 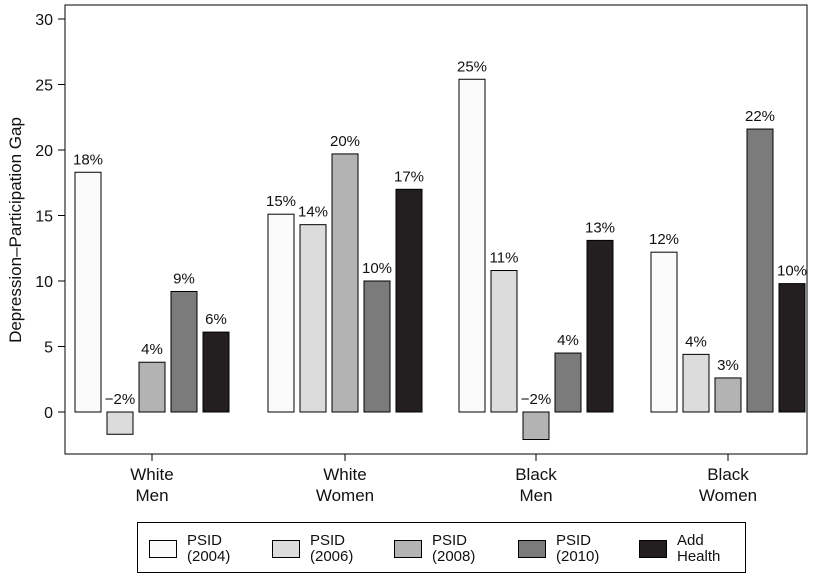 I want to click on data-label: 18%, so click(x=88, y=159).